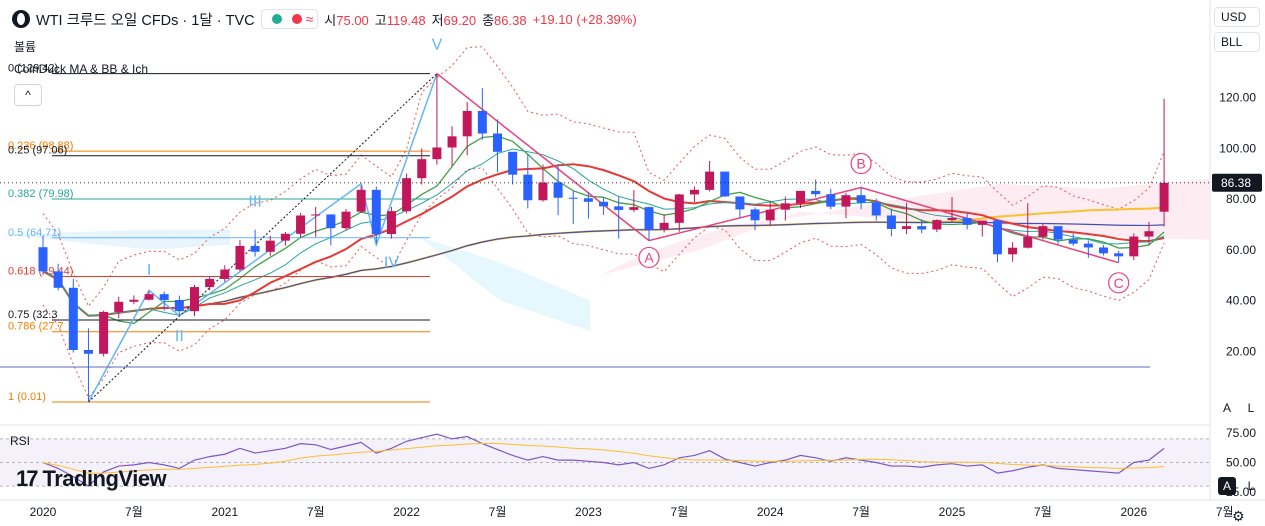  What do you see at coordinates (81, 69) in the screenshot?
I see `indicator-legend: CoinDuck MA & BB & Ich` at bounding box center [81, 69].